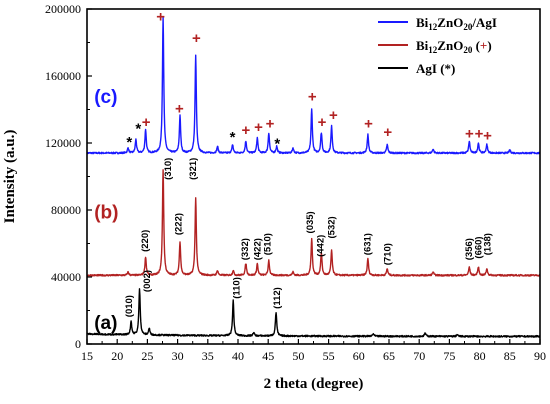 The width and height of the screenshot is (550, 404). I want to click on peak-label-b-12: (356), so click(469, 249).